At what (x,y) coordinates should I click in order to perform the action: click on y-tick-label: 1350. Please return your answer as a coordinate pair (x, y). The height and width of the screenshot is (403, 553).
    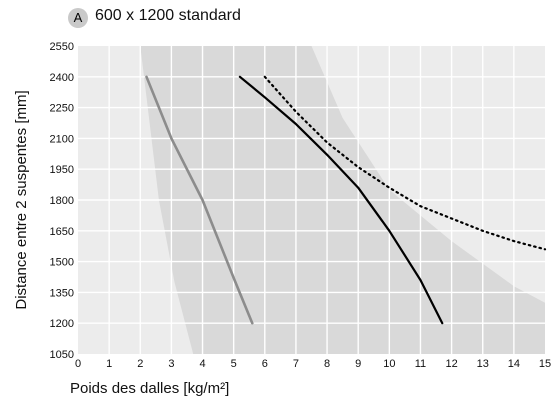
    Looking at the image, I should click on (62, 293).